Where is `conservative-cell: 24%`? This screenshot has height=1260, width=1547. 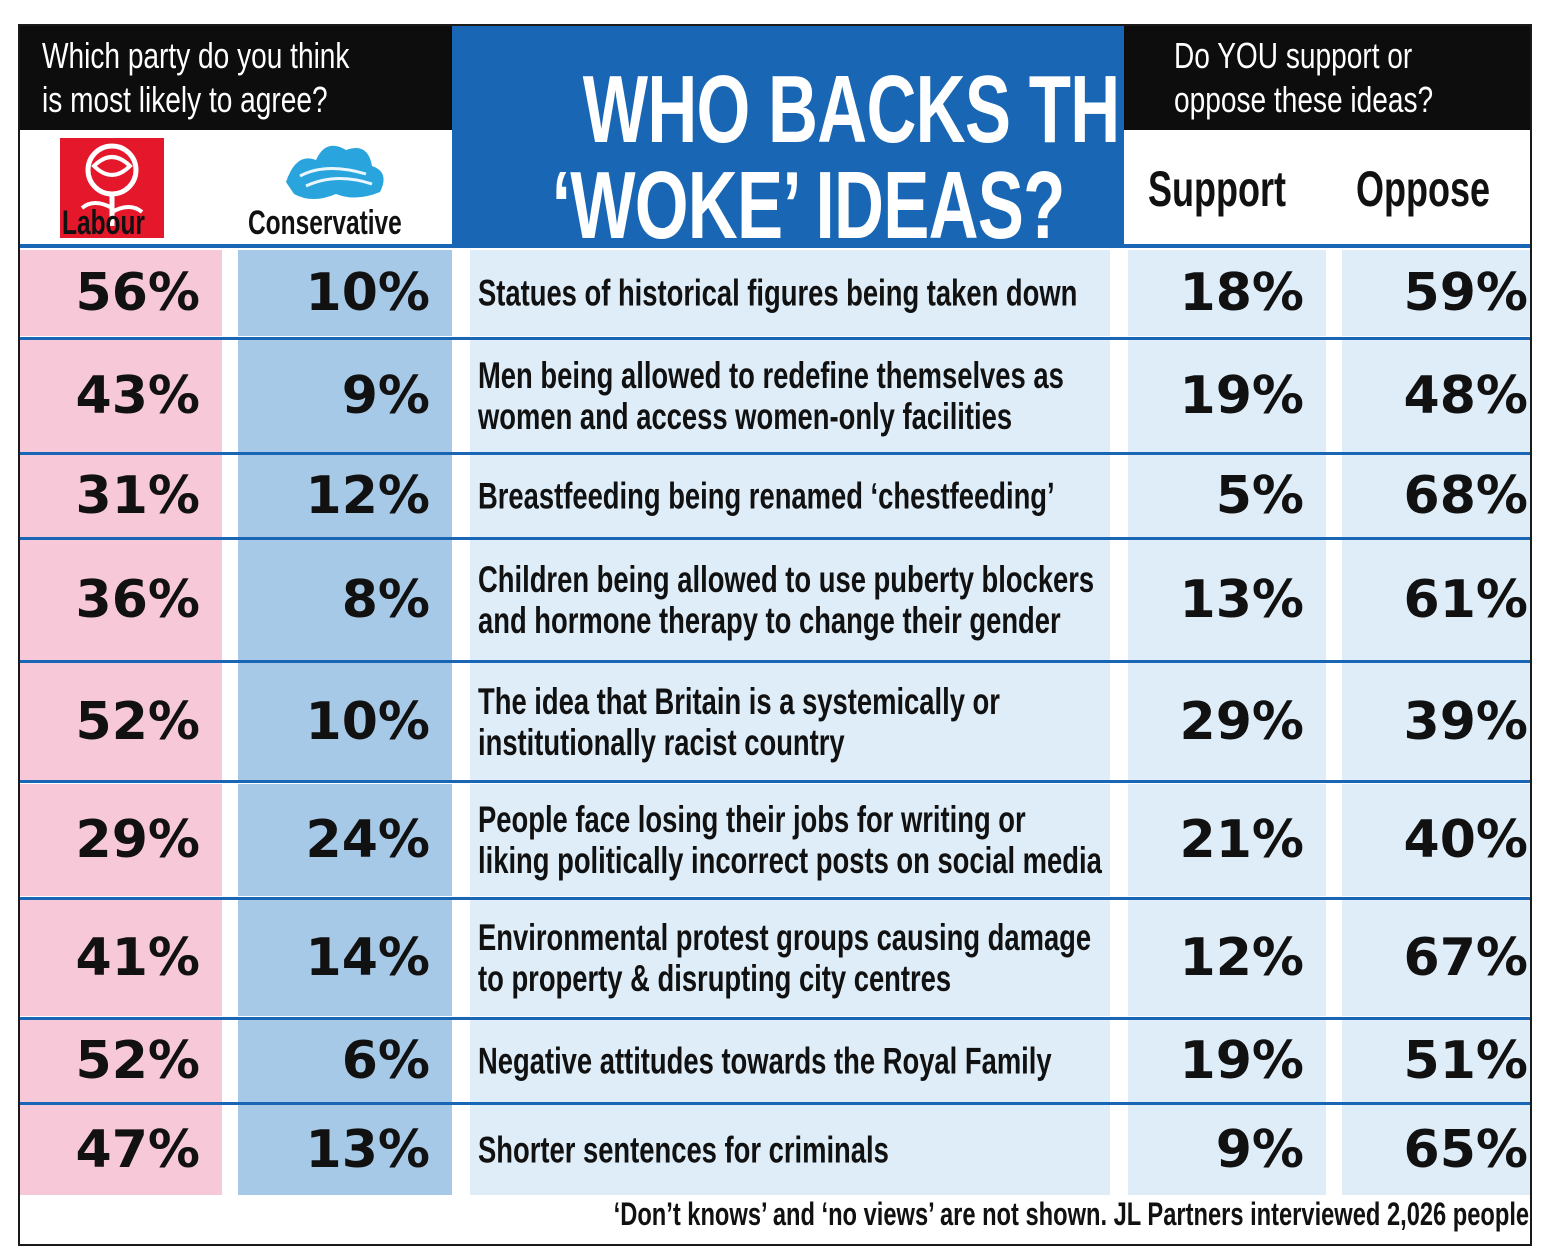
conservative-cell: 24% is located at coordinates (345, 840).